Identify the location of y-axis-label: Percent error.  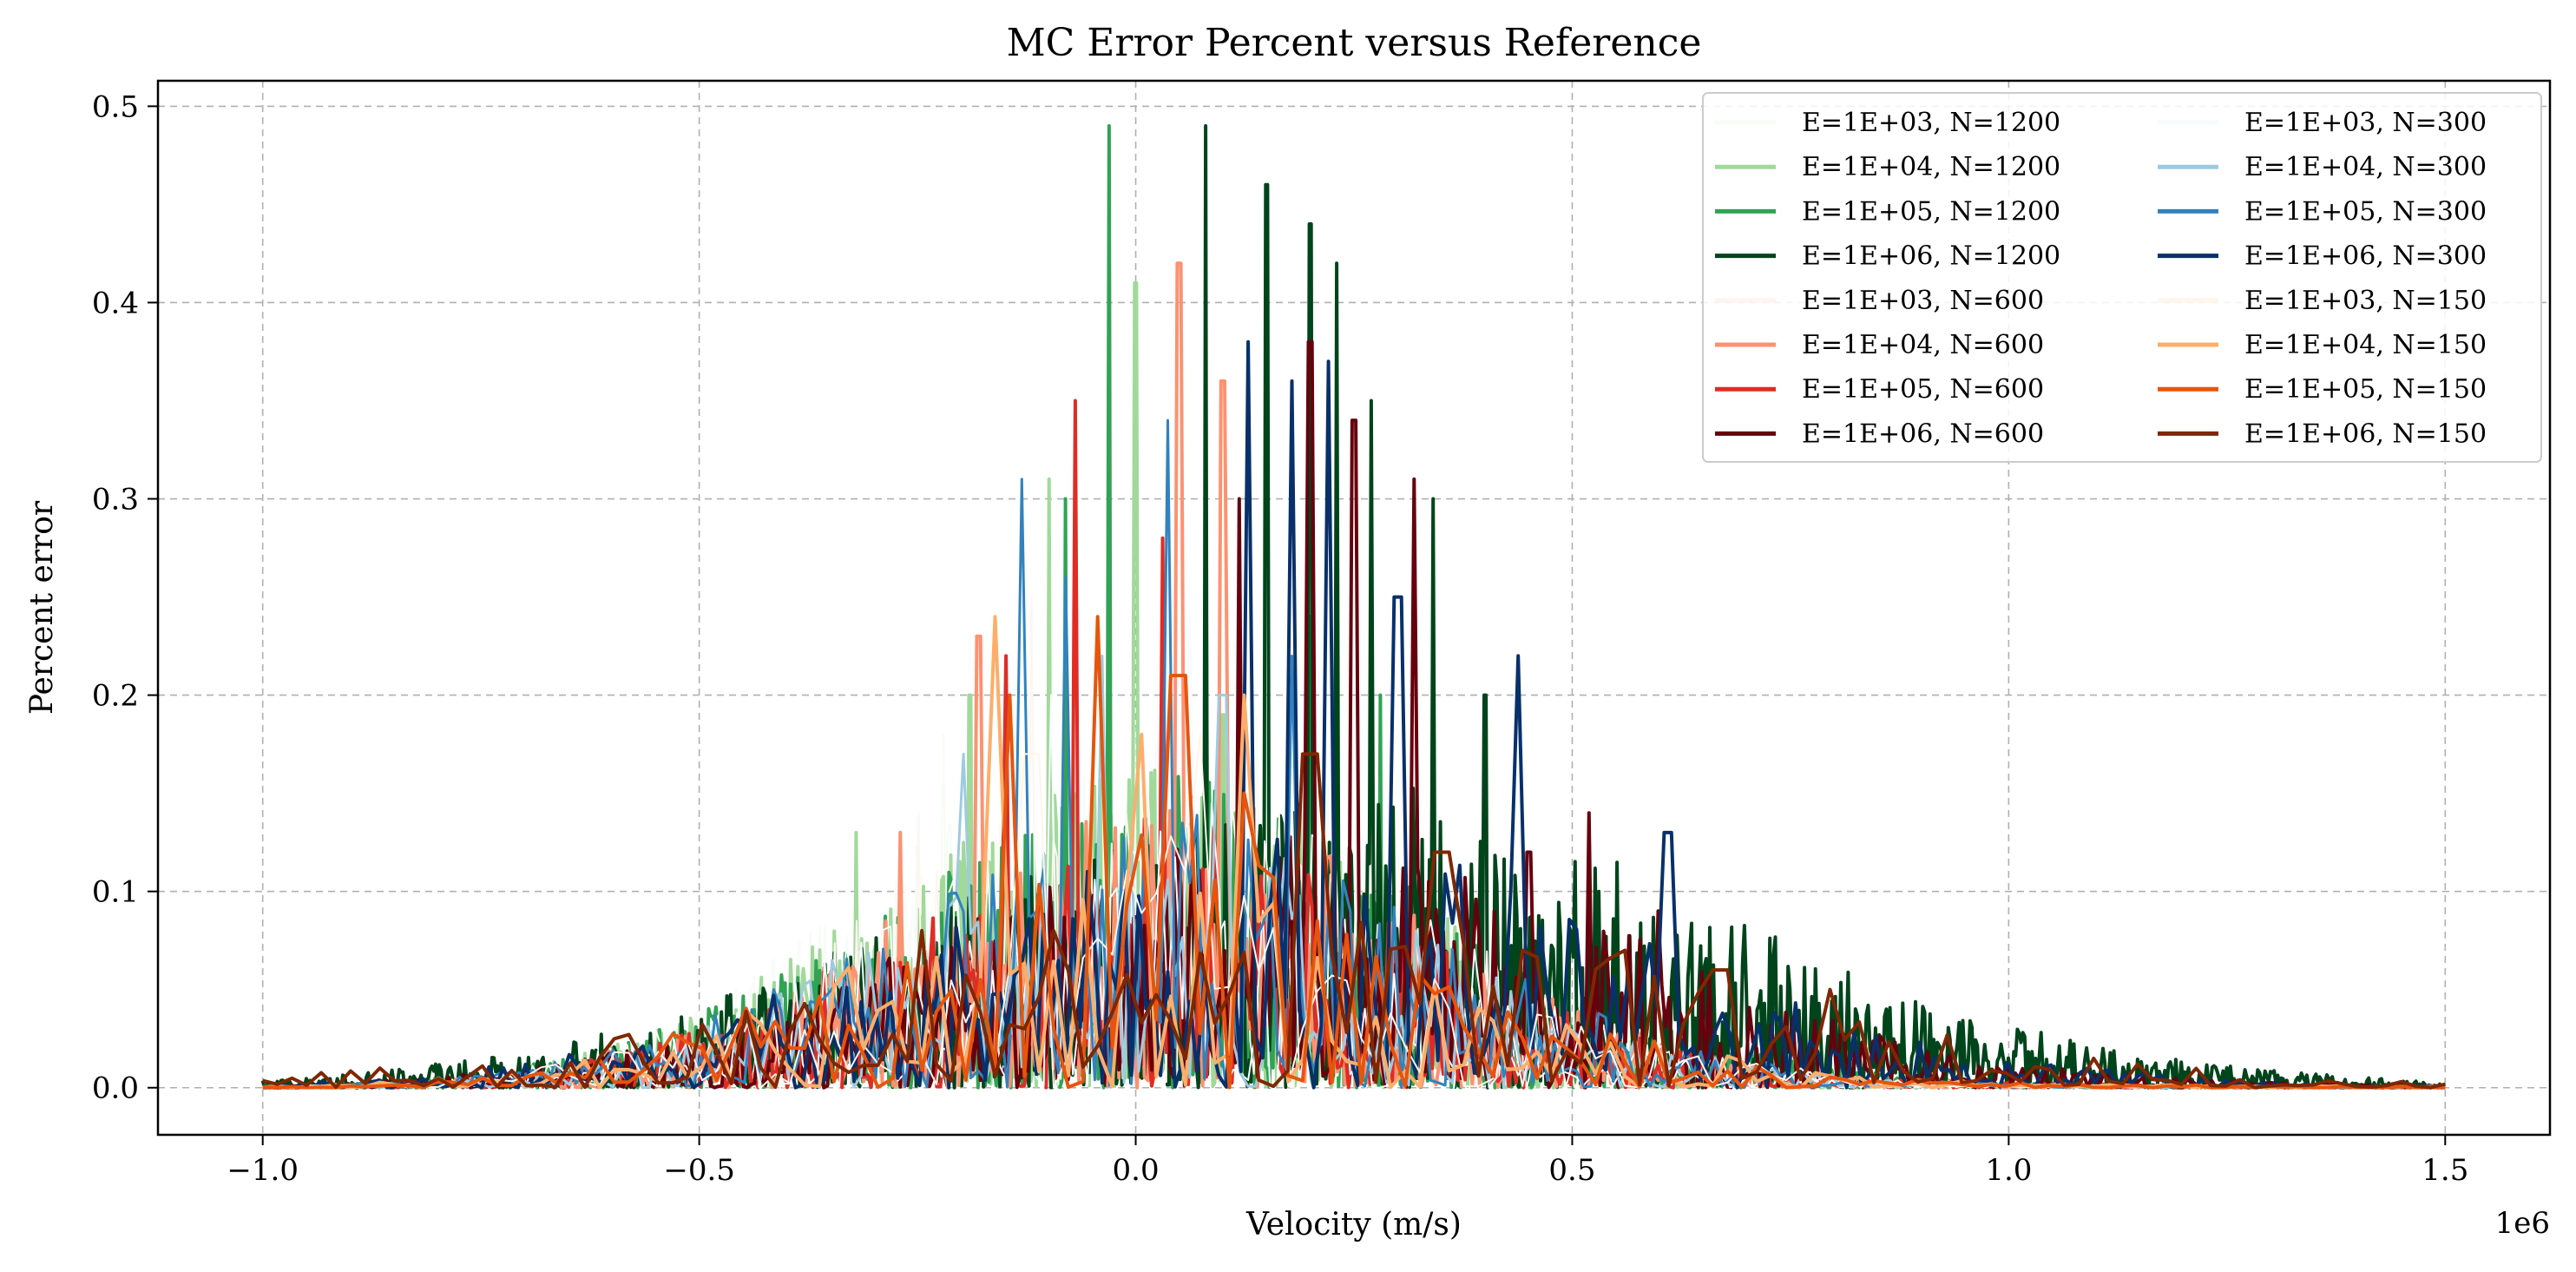
(42, 607).